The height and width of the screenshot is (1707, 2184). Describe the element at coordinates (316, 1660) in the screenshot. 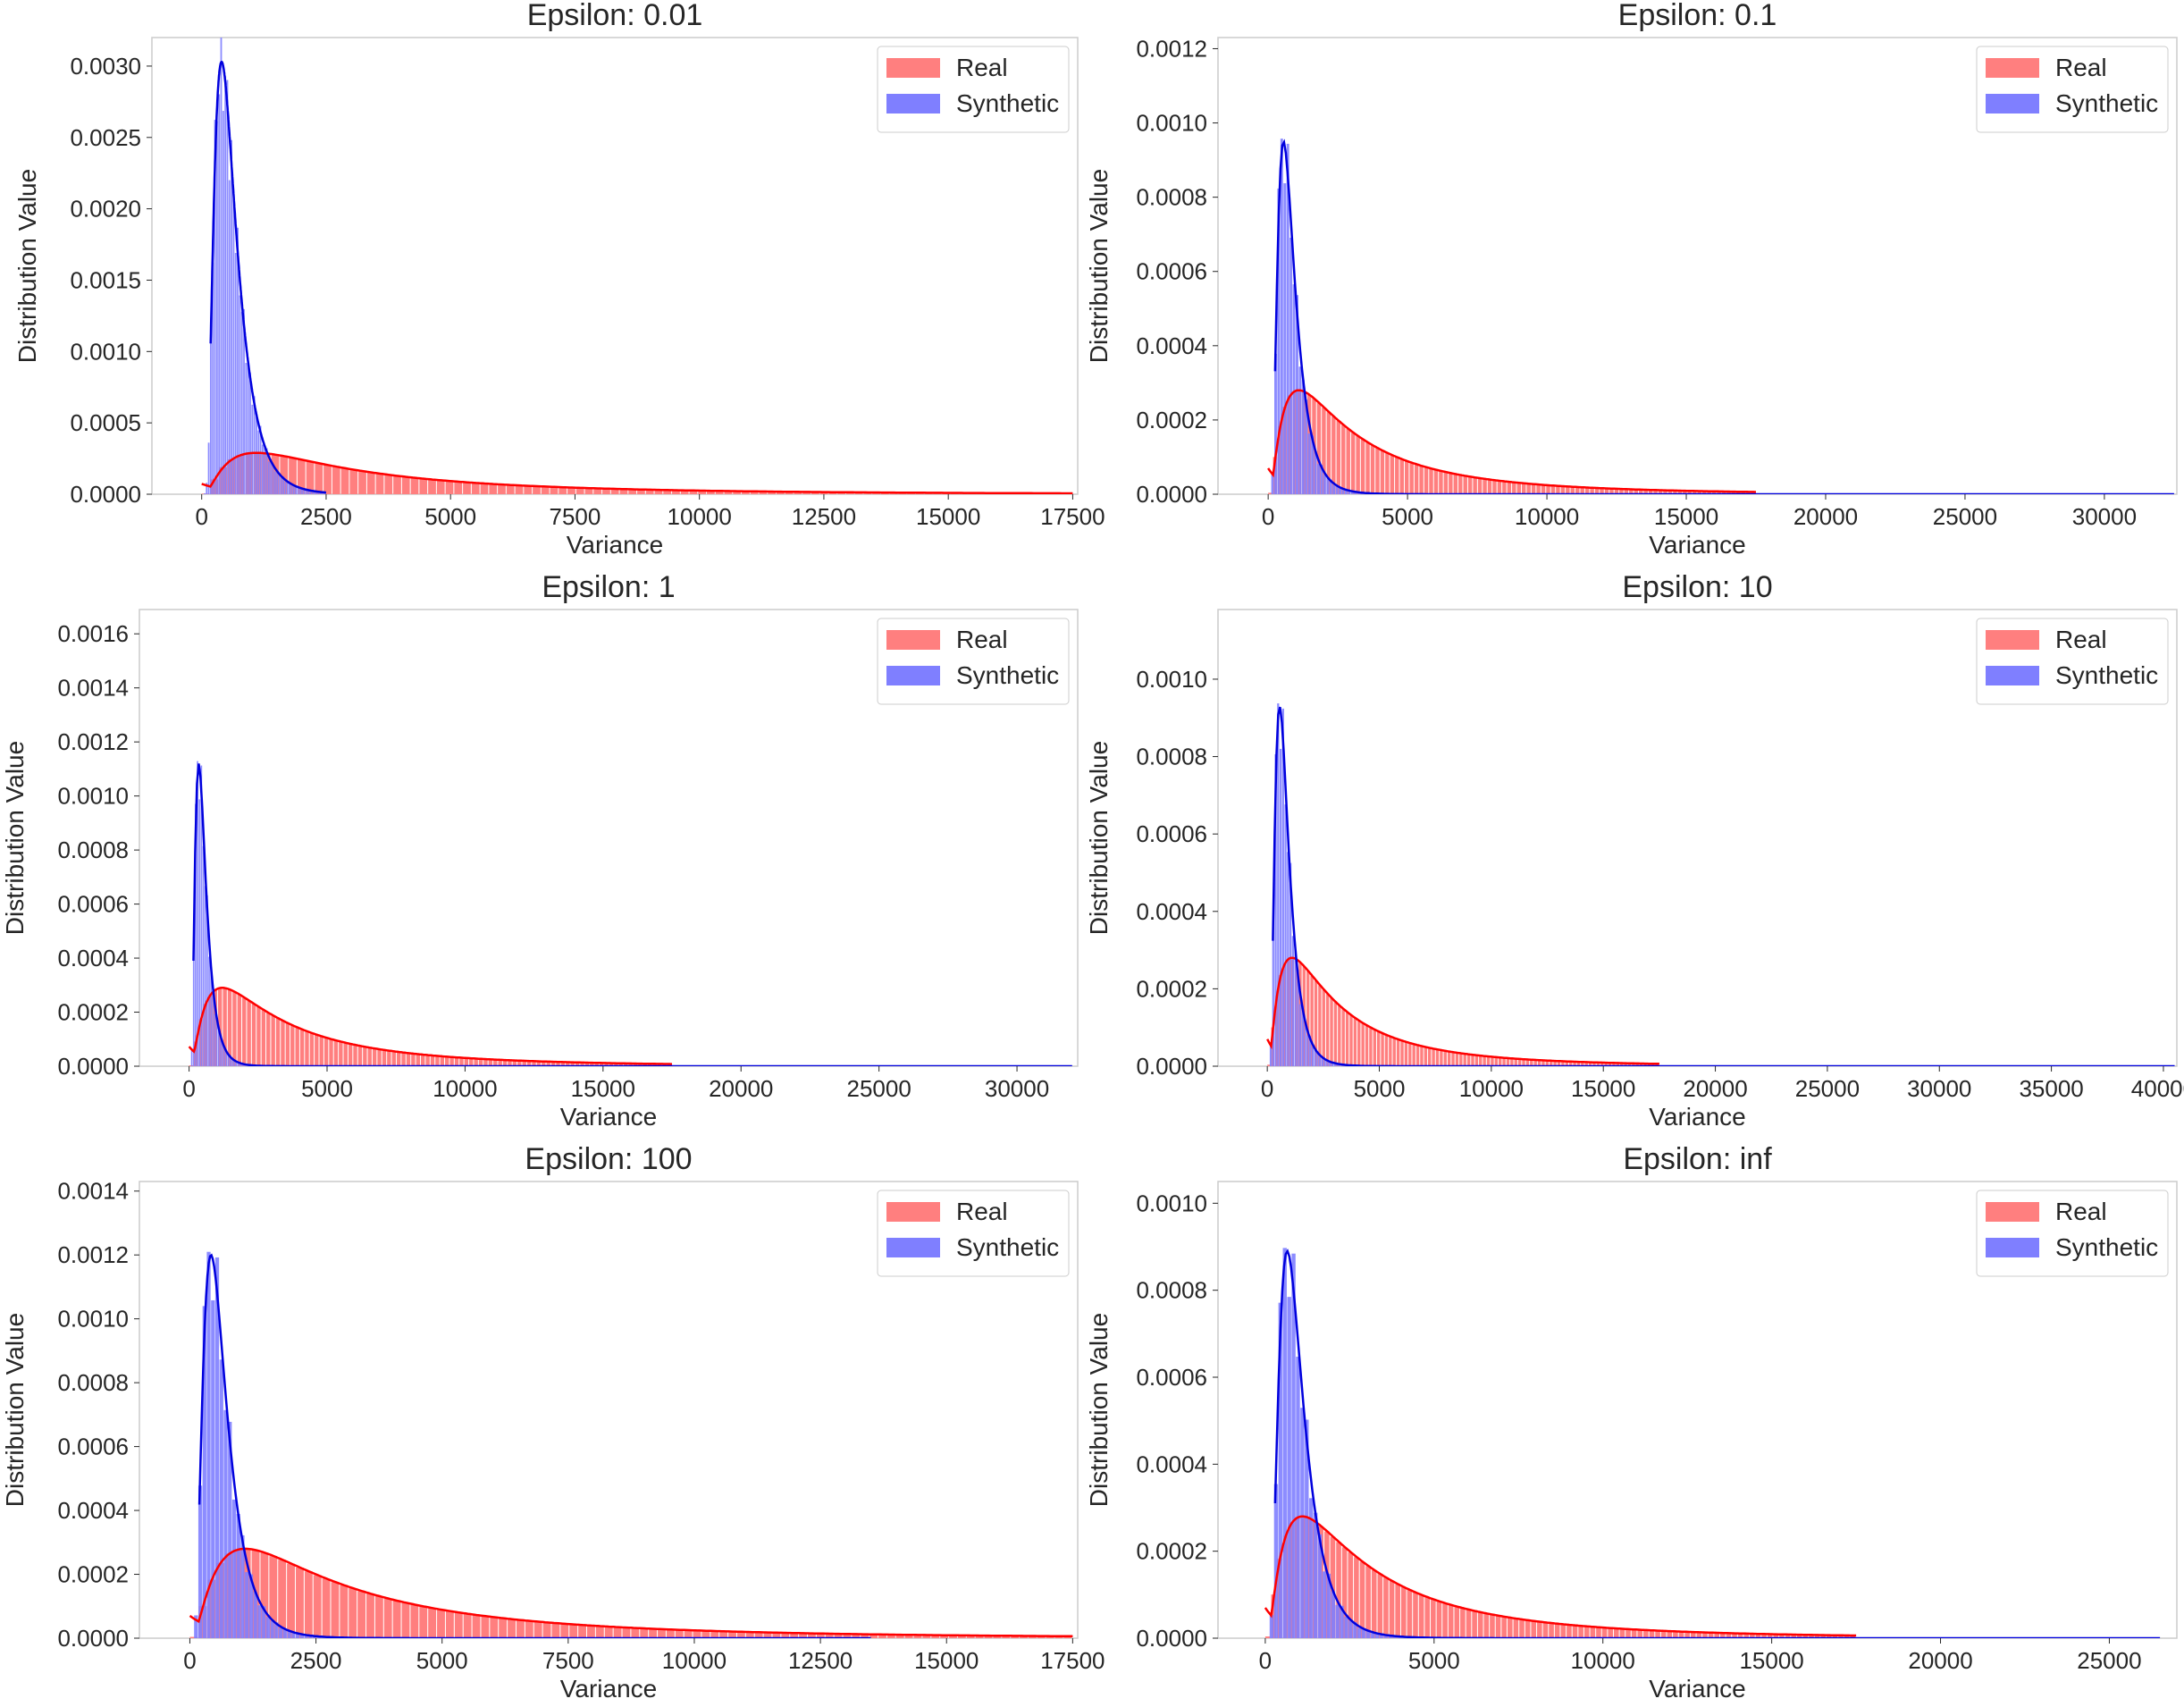

I see `x-tick-label: 2500` at that location.